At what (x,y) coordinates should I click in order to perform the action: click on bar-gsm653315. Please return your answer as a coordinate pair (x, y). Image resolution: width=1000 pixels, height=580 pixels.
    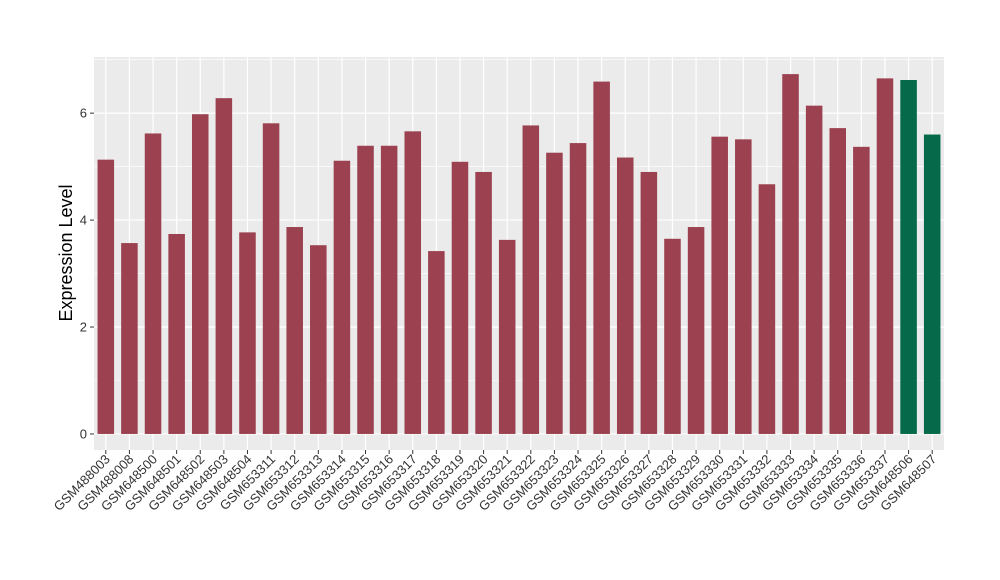
    Looking at the image, I should click on (365, 289).